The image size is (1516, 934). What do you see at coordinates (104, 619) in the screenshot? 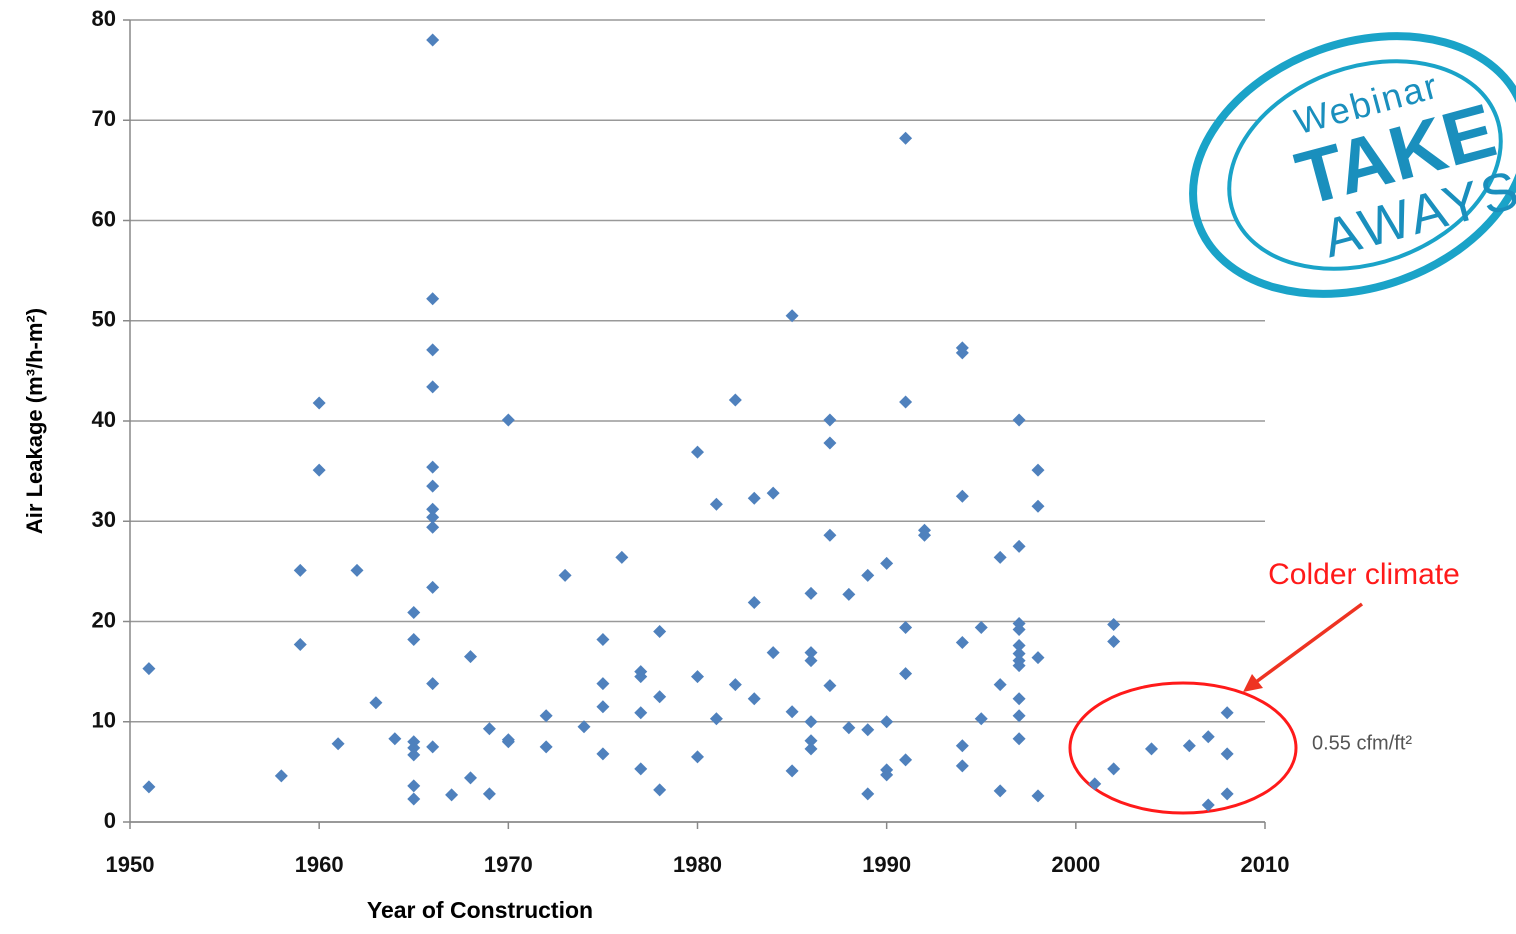
I see `y-tick-label: 20` at bounding box center [104, 619].